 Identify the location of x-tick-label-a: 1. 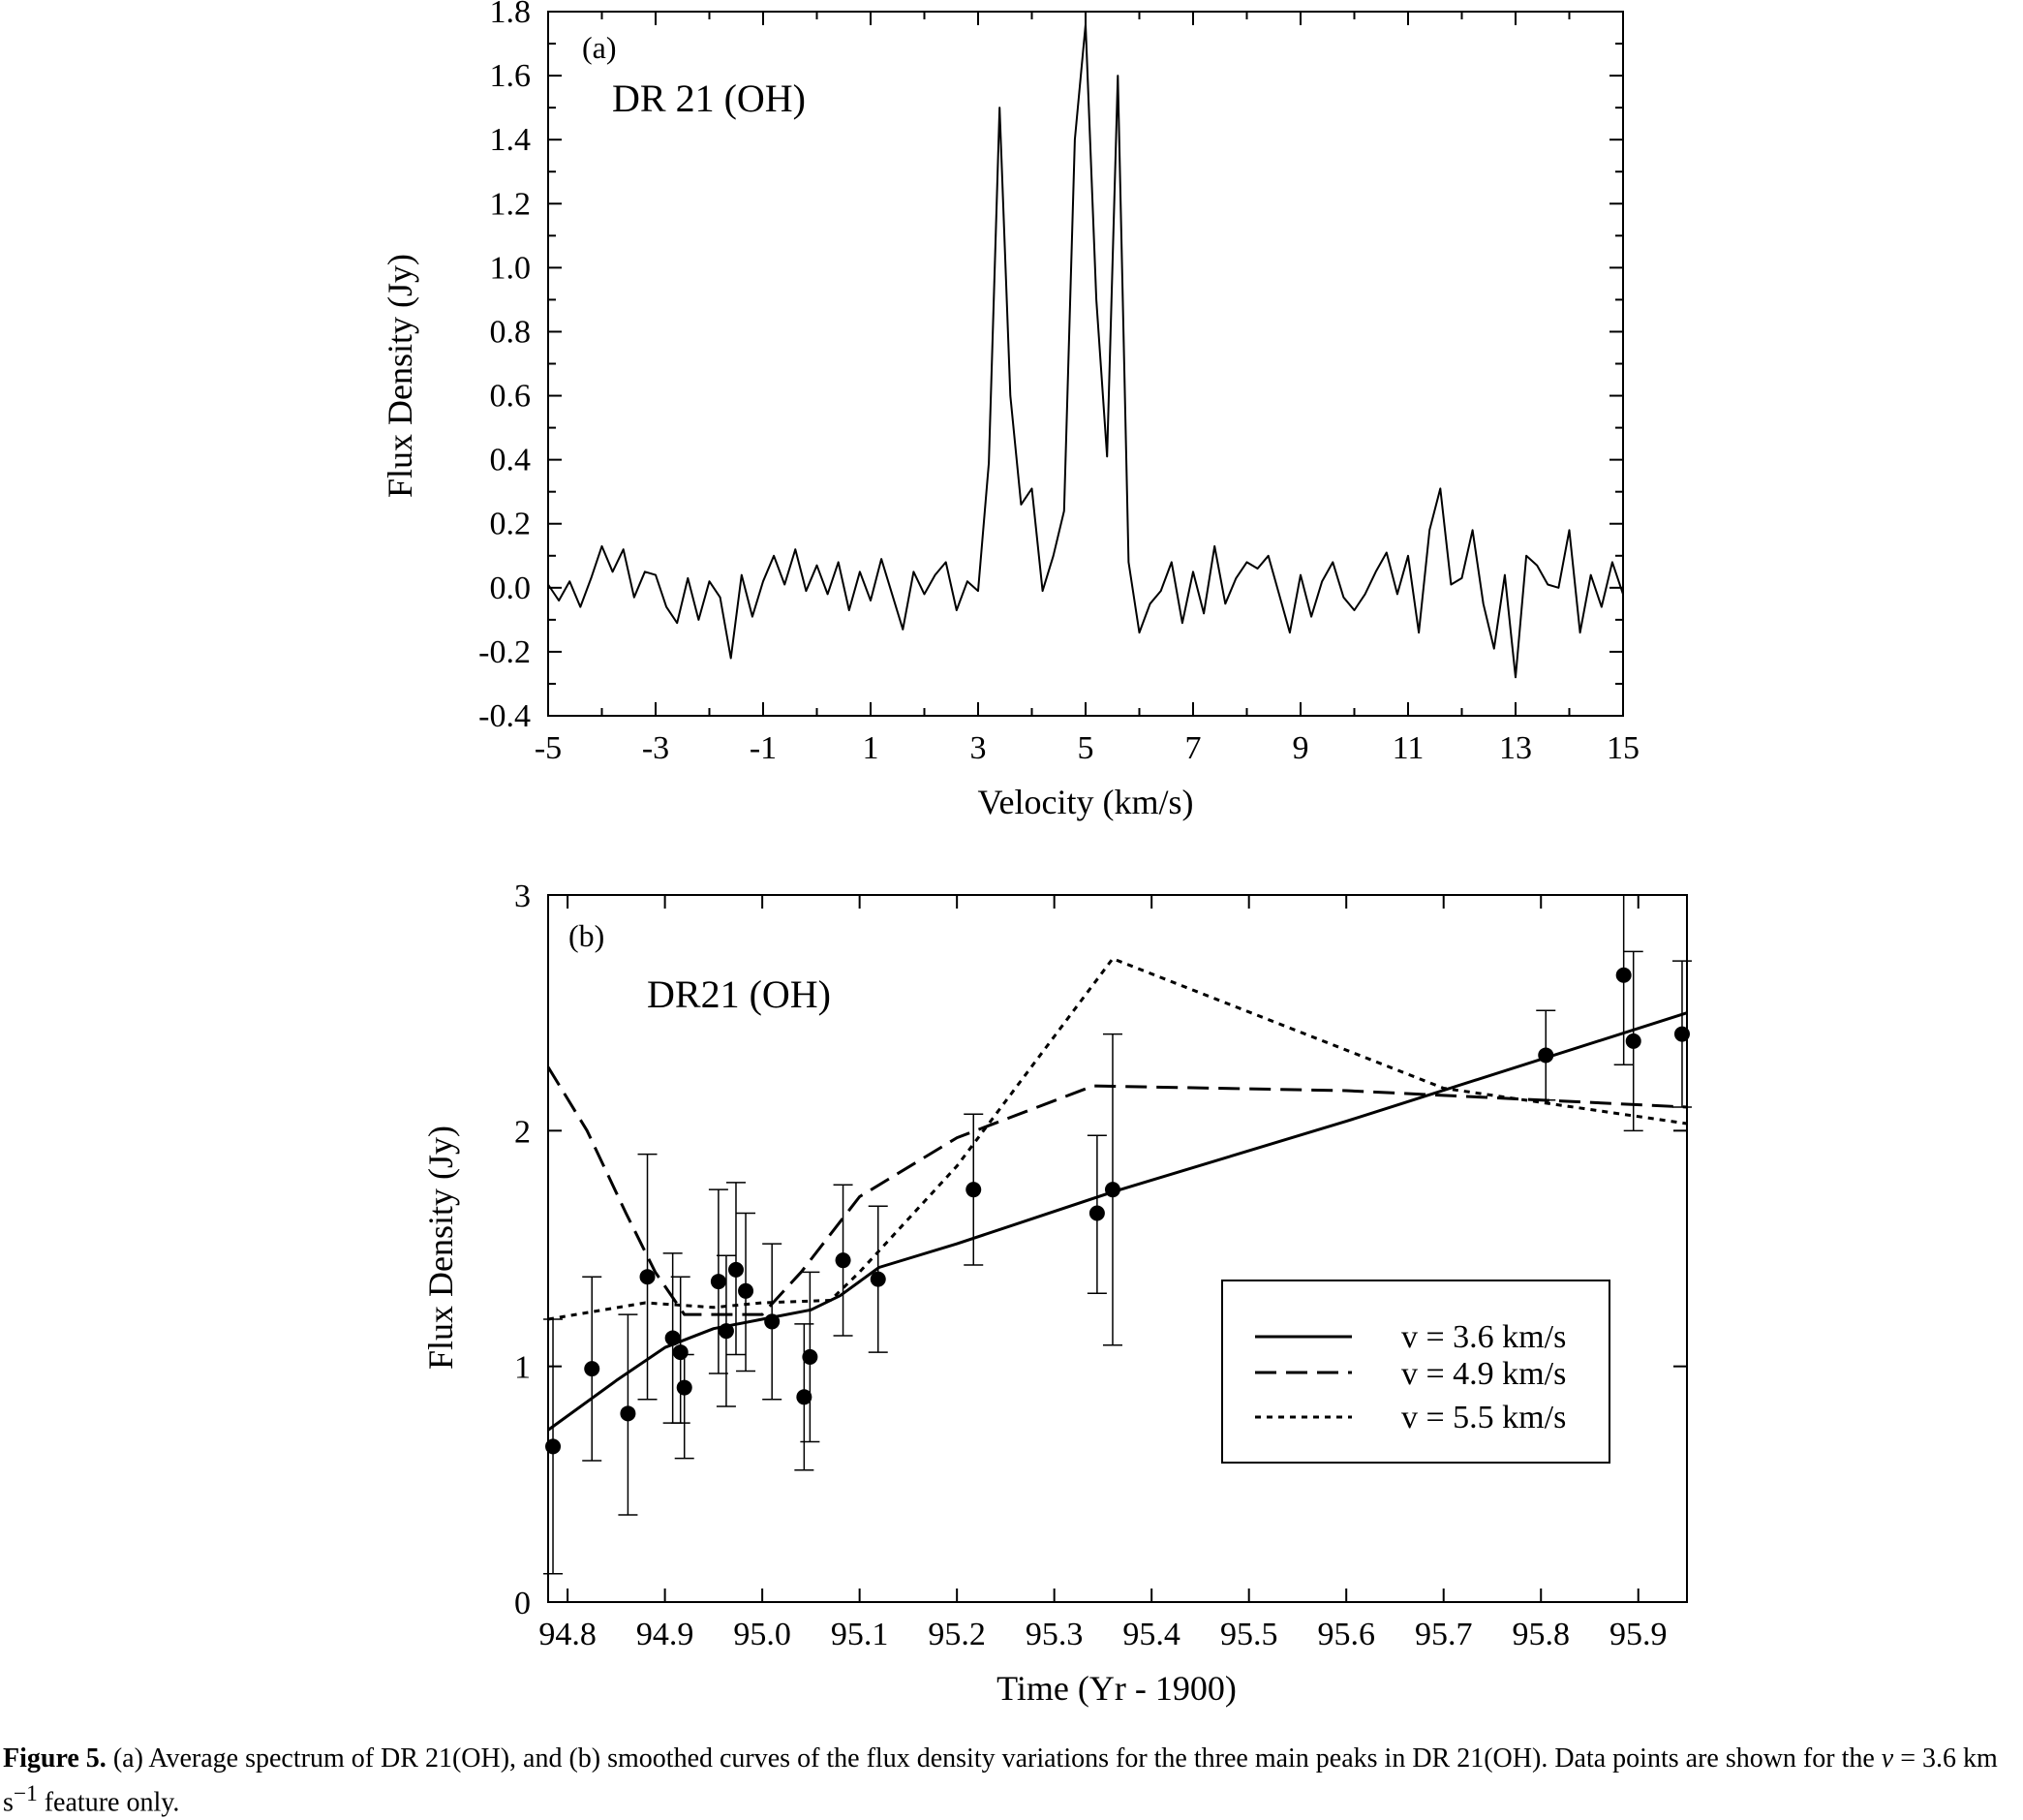
(871, 748).